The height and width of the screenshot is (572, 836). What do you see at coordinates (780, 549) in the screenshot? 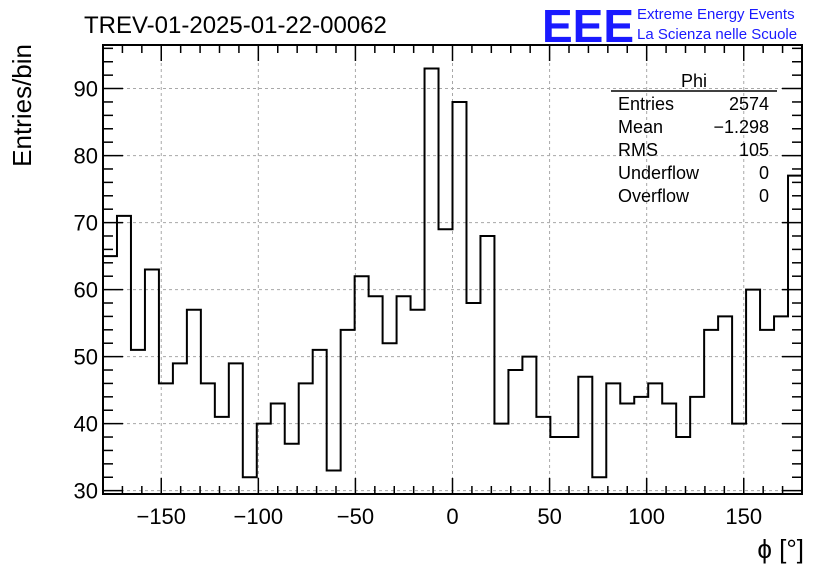
I see `x-axis-title: ϕ [°]` at bounding box center [780, 549].